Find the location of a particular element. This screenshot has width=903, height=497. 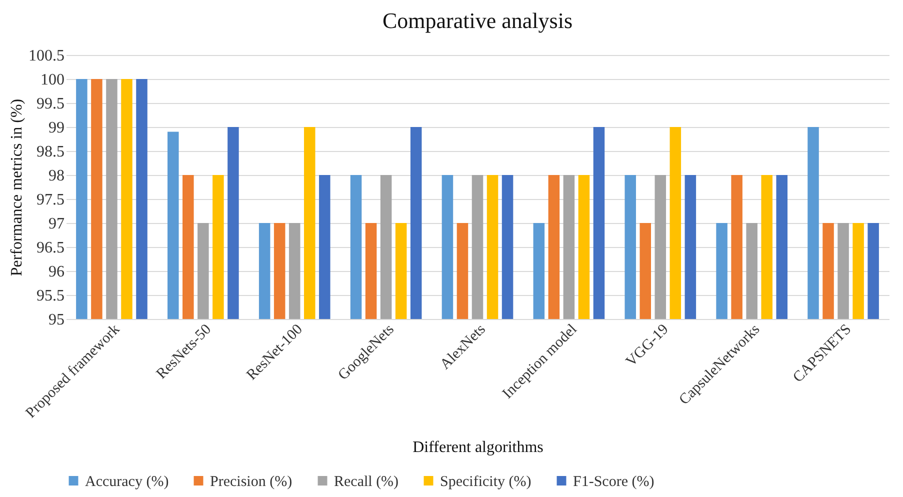

y-tick-label: 99.5 is located at coordinates (50, 104).